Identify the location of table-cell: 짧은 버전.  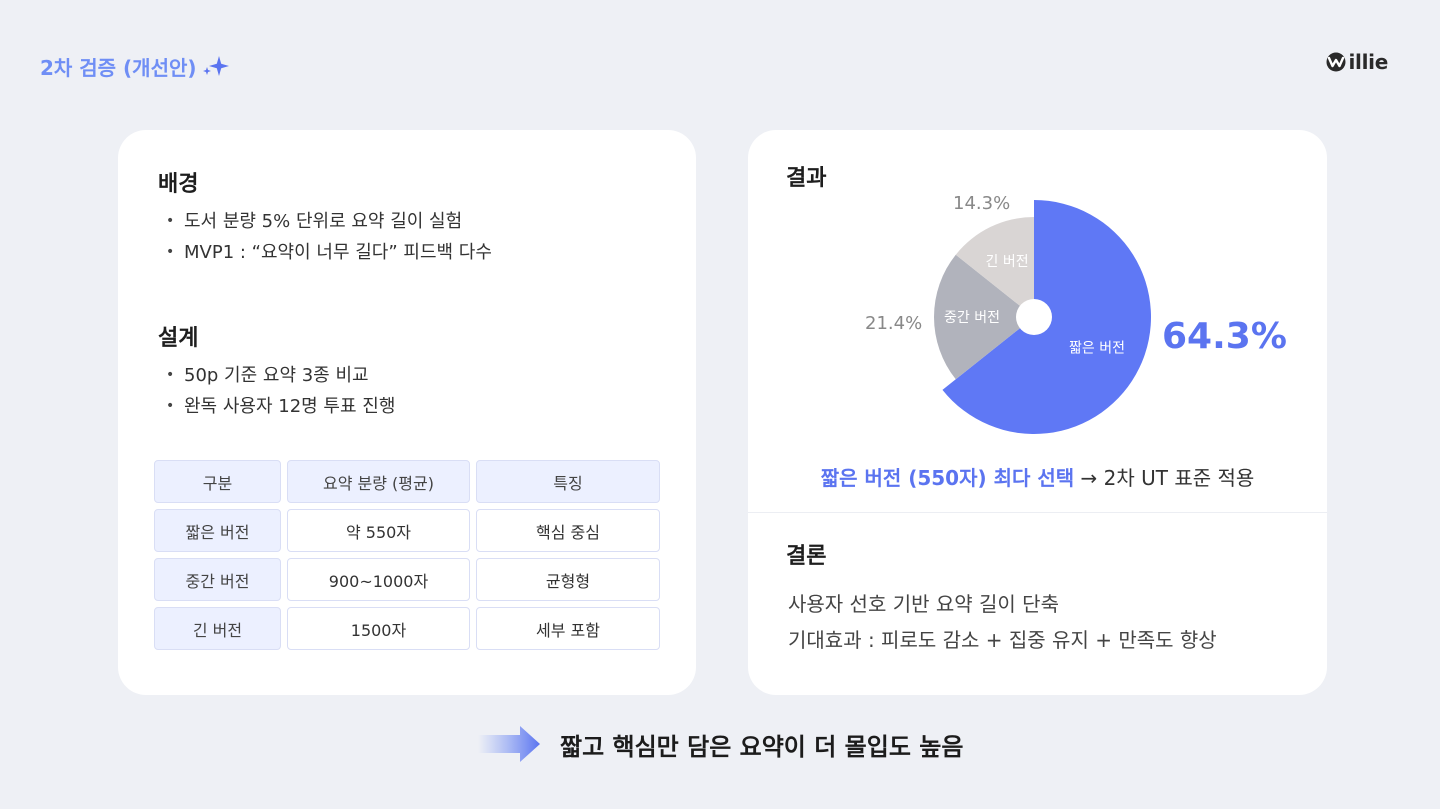
(217, 530).